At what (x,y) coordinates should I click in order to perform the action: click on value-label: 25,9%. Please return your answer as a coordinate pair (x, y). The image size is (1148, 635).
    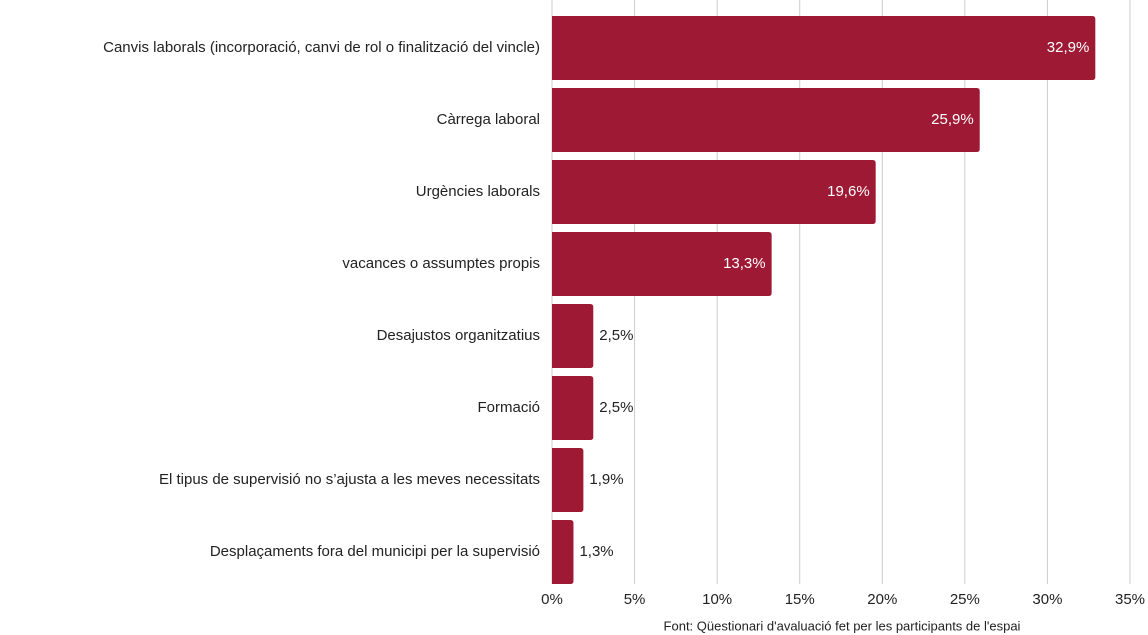
    Looking at the image, I should click on (952, 119).